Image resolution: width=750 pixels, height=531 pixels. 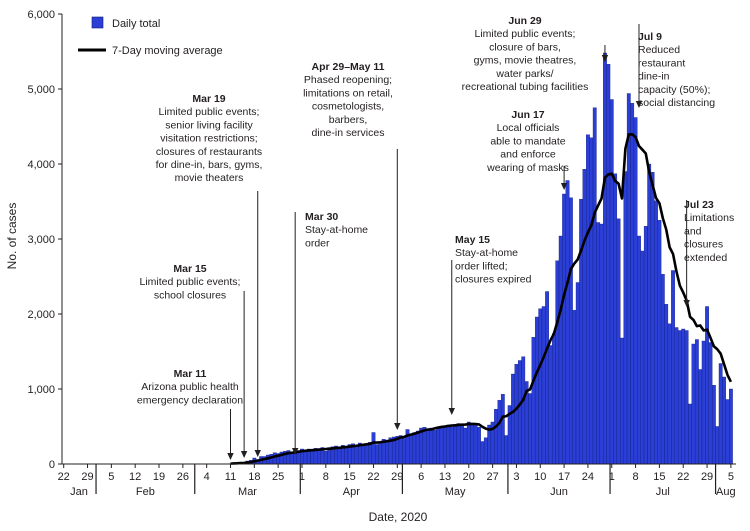 I want to click on month-label: Jan, so click(x=79, y=492).